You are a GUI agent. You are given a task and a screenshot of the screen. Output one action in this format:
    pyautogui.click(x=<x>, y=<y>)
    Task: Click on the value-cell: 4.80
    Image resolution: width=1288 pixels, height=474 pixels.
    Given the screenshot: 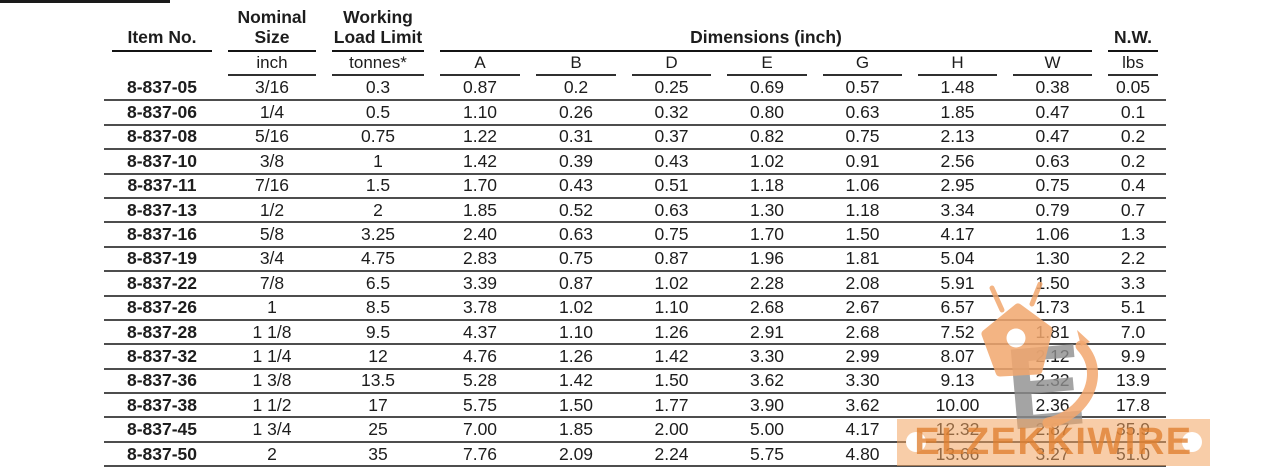 What is the action you would take?
    pyautogui.click(x=862, y=454)
    